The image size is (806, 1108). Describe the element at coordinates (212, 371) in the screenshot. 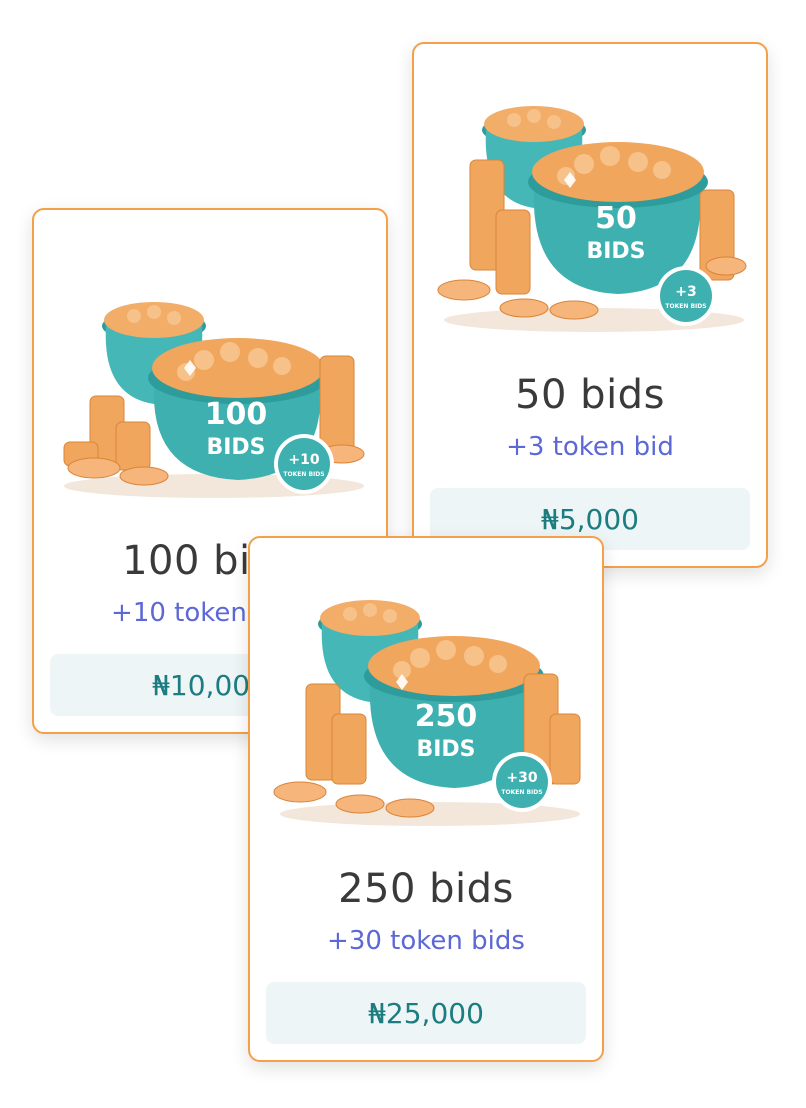

I see `coin-pot-illustration: 100 BIDS +10 TOKEN BIDS` at that location.